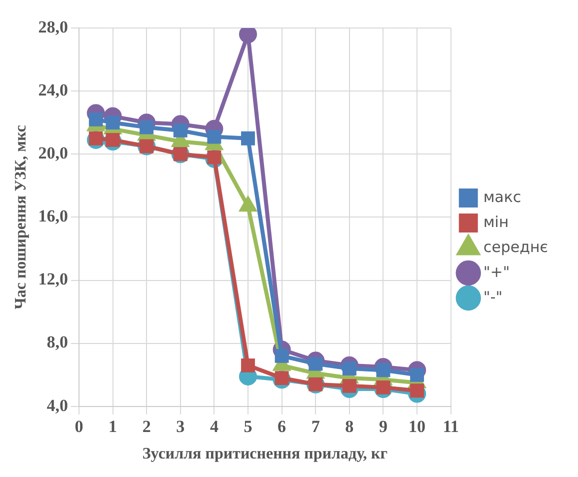 The height and width of the screenshot is (477, 578). I want to click on x-tick-label: 1, so click(113, 426).